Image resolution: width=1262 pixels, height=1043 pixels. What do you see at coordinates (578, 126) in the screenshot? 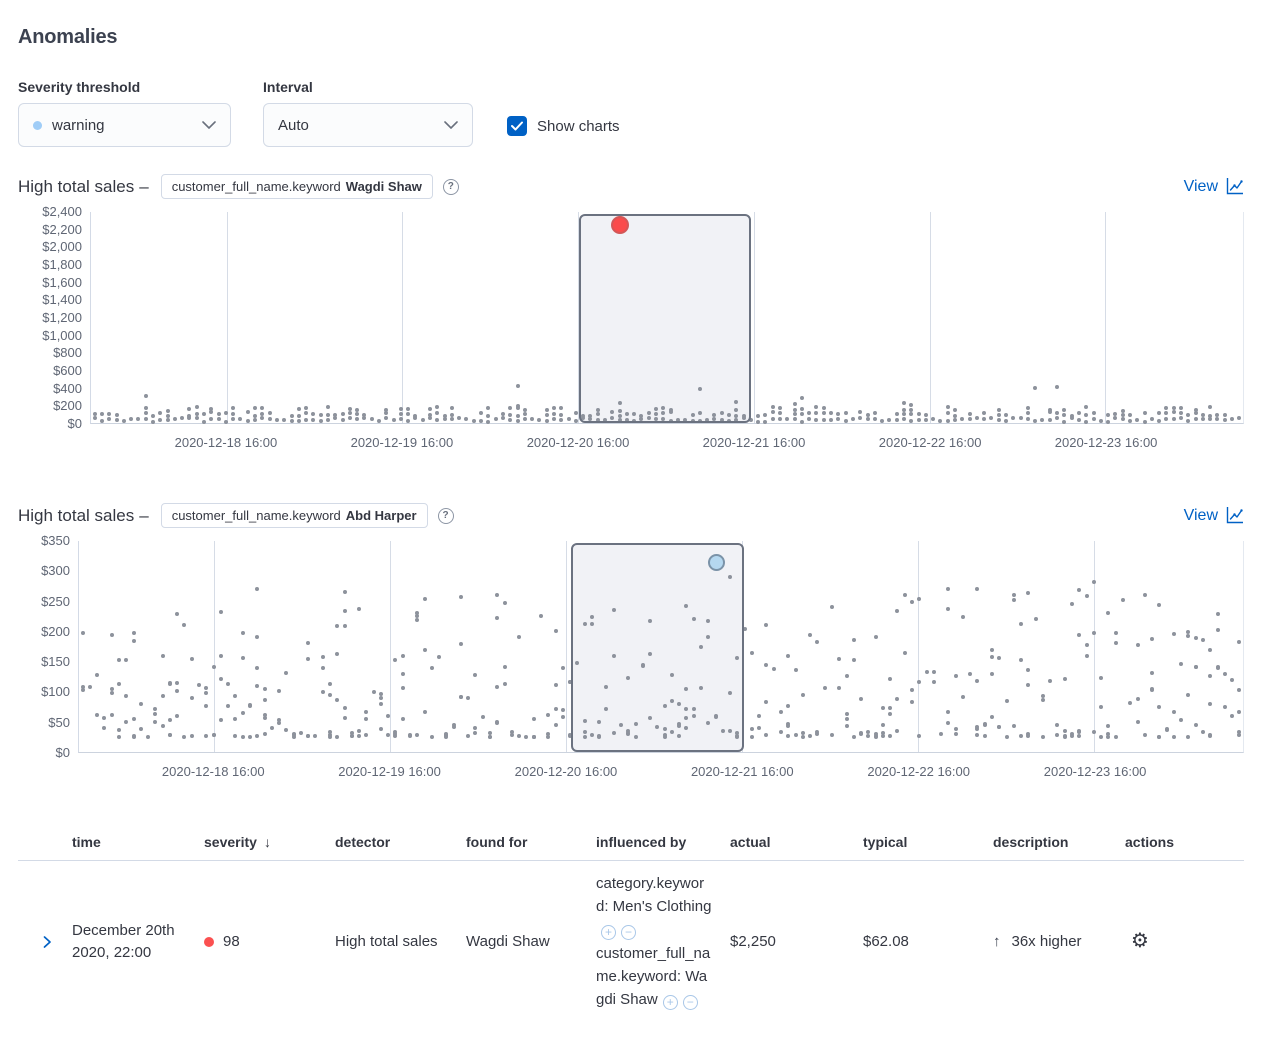
I see `show-charts-label: Show charts` at bounding box center [578, 126].